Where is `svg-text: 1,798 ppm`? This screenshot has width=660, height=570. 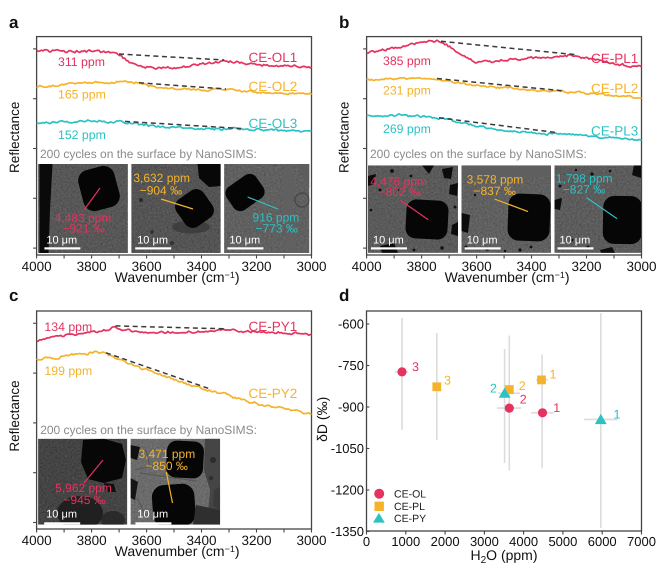
svg-text: 1,798 ppm is located at coordinates (584, 178).